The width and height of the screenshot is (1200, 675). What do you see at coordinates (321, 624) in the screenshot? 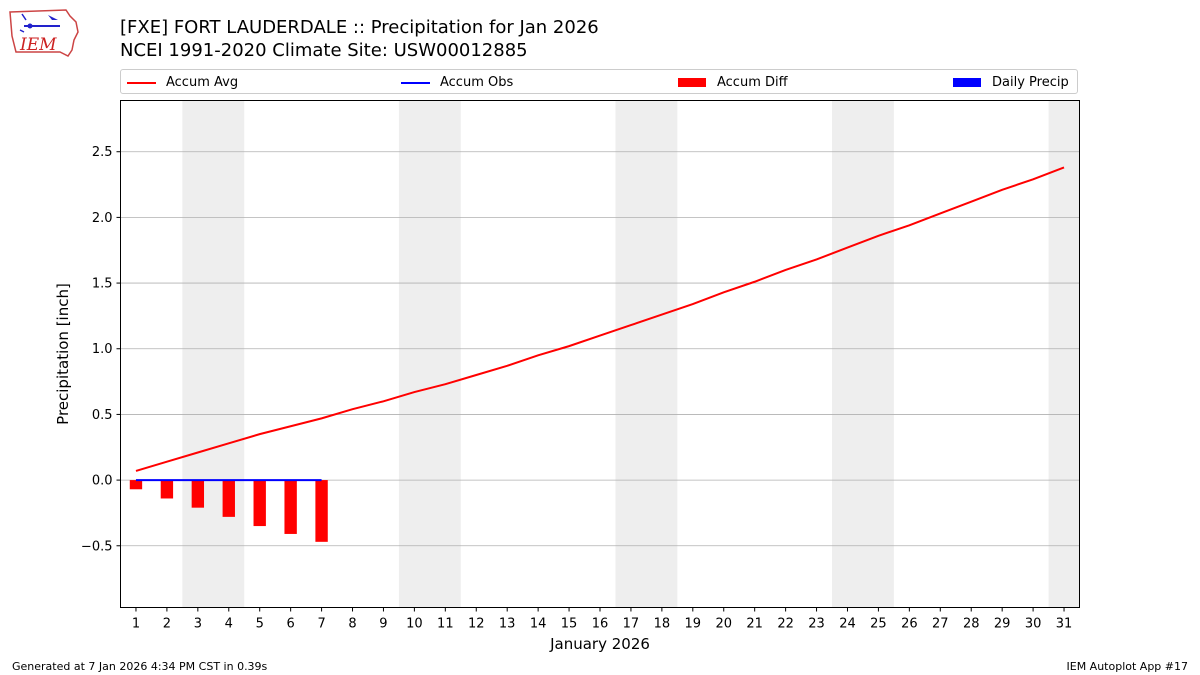
I see `x-tick-label-7: 7` at bounding box center [321, 624].